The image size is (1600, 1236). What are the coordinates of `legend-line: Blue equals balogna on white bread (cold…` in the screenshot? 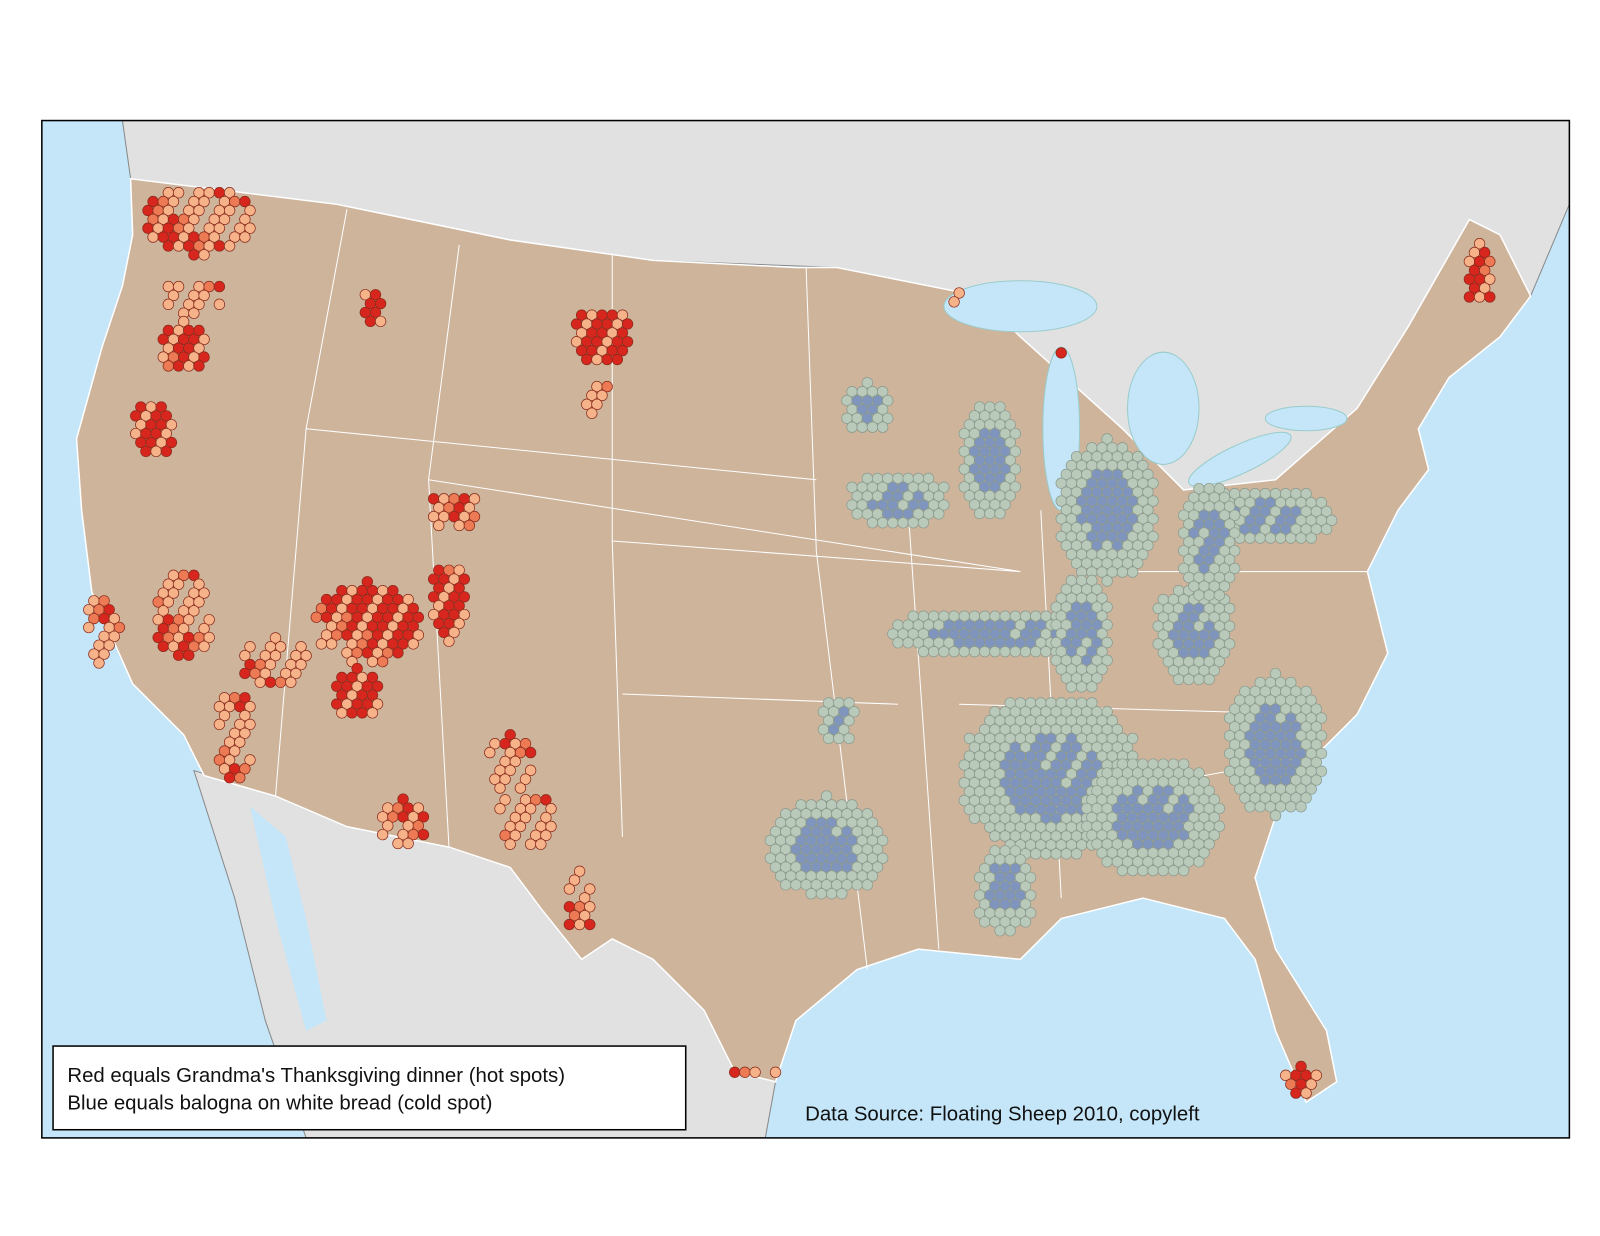 It's located at (279, 1103).